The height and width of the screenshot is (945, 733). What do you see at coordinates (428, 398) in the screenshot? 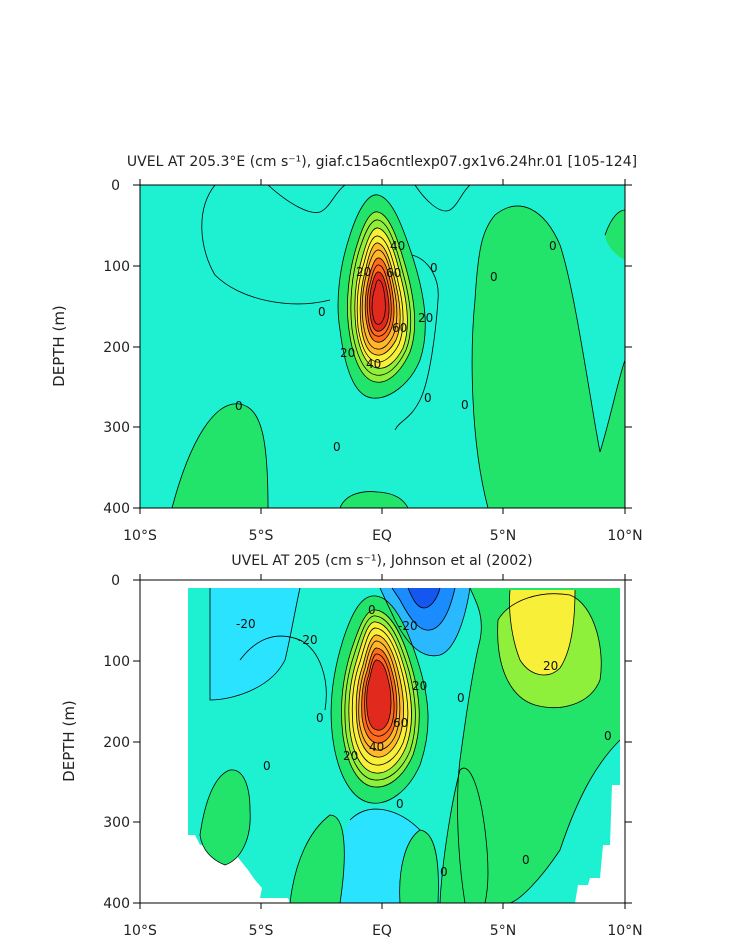
I see `p1-clabel-0e: 0` at bounding box center [428, 398].